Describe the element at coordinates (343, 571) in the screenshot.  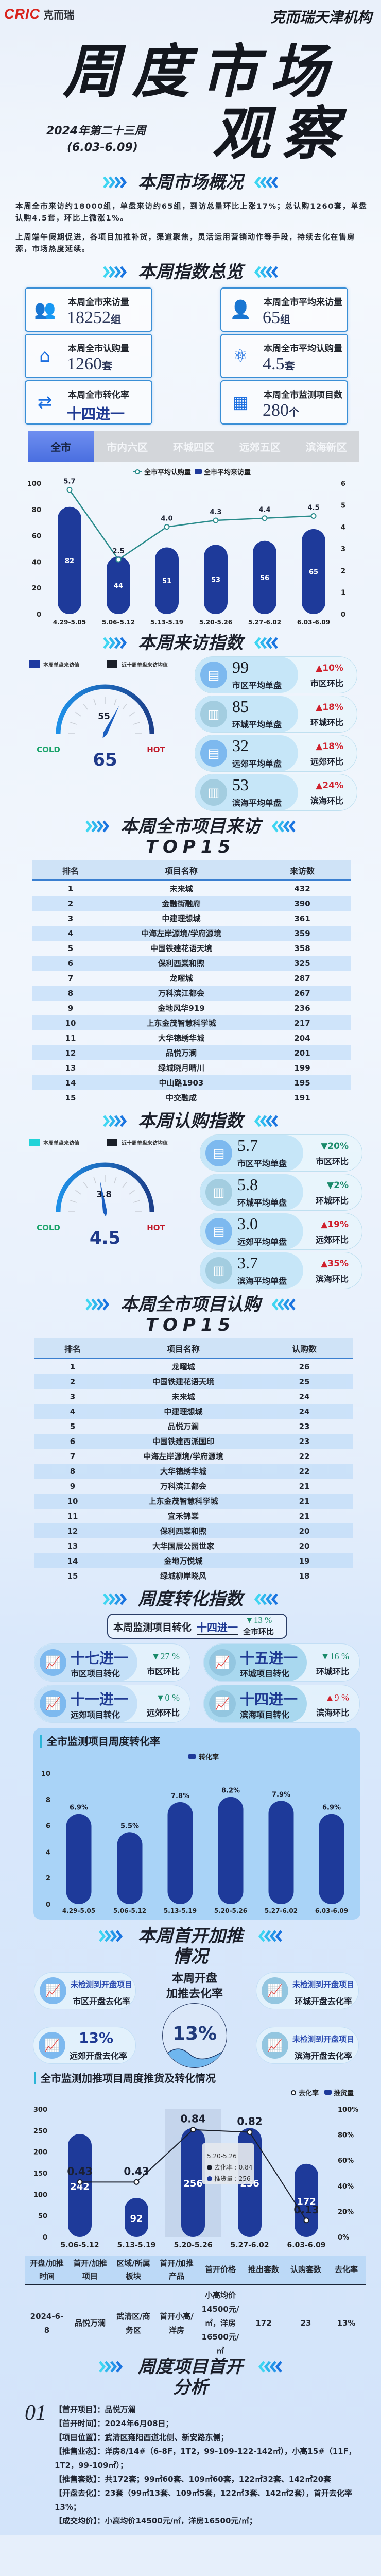
I see `y-right-axis-tick-label: 2` at that location.